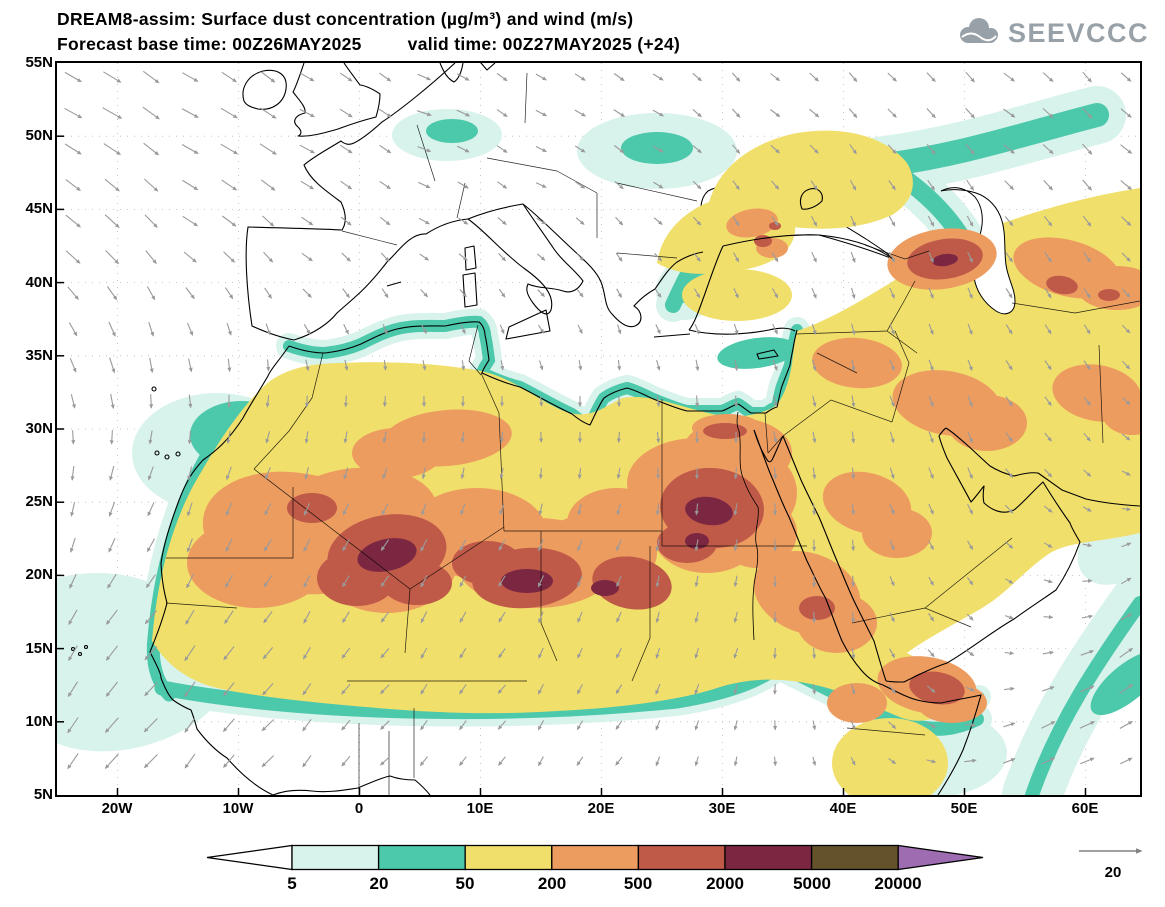 The height and width of the screenshot is (907, 1165). I want to click on cloud-icon, so click(978, 33).